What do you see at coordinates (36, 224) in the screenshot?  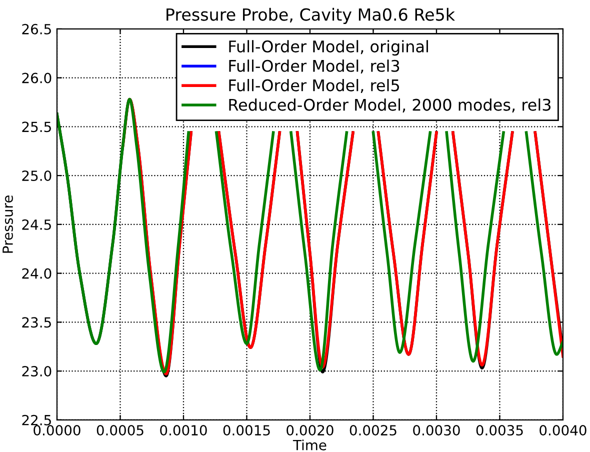 I see `y-tick-label: 24.5` at bounding box center [36, 224].